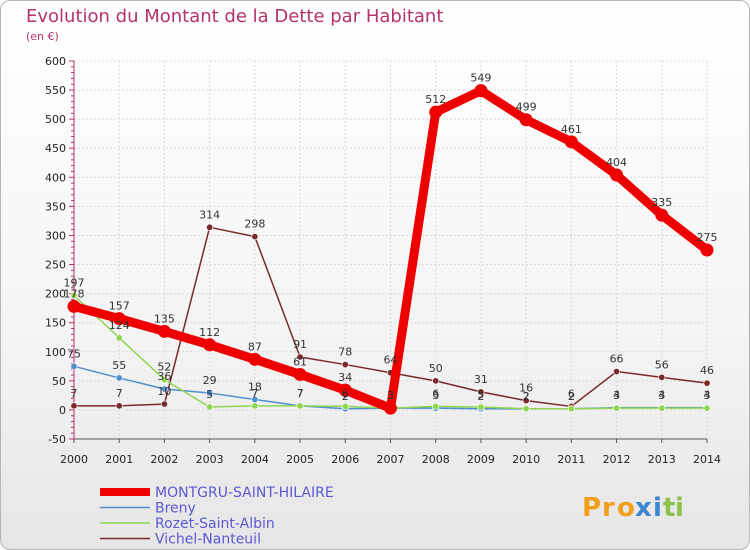 This screenshot has width=750, height=550. I want to click on data-label: 18, so click(255, 386).